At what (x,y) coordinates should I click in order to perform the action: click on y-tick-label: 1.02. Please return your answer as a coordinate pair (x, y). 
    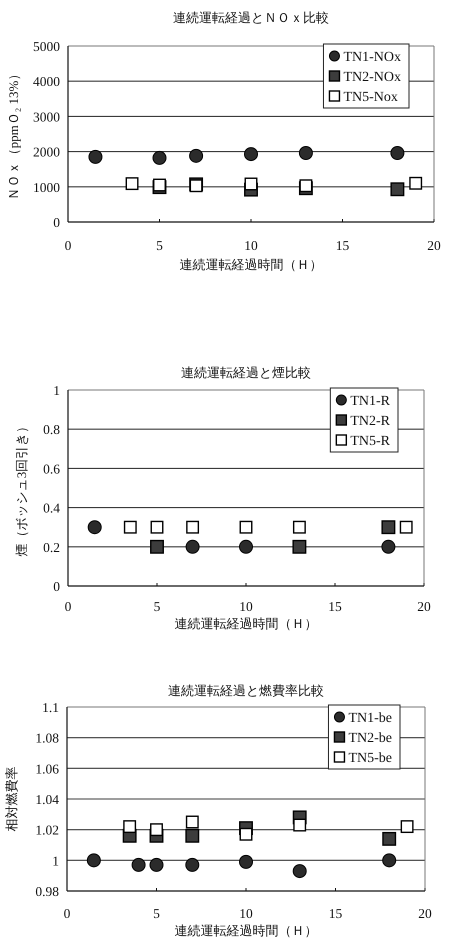
    Looking at the image, I should click on (47, 830).